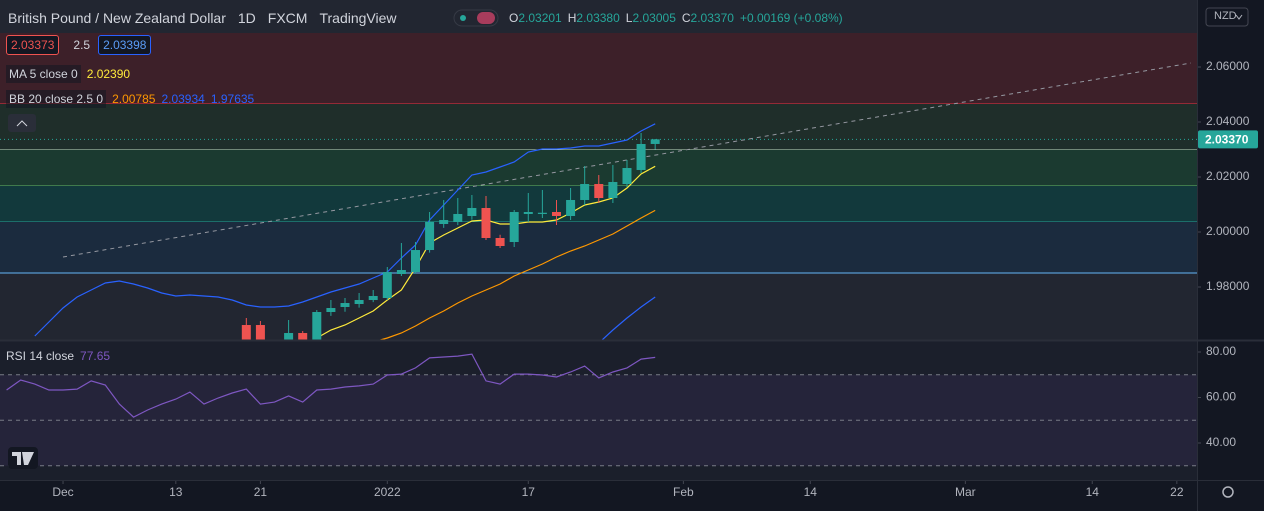 This screenshot has width=1264, height=511. I want to click on ohlc-value: 2.03005, so click(654, 18).